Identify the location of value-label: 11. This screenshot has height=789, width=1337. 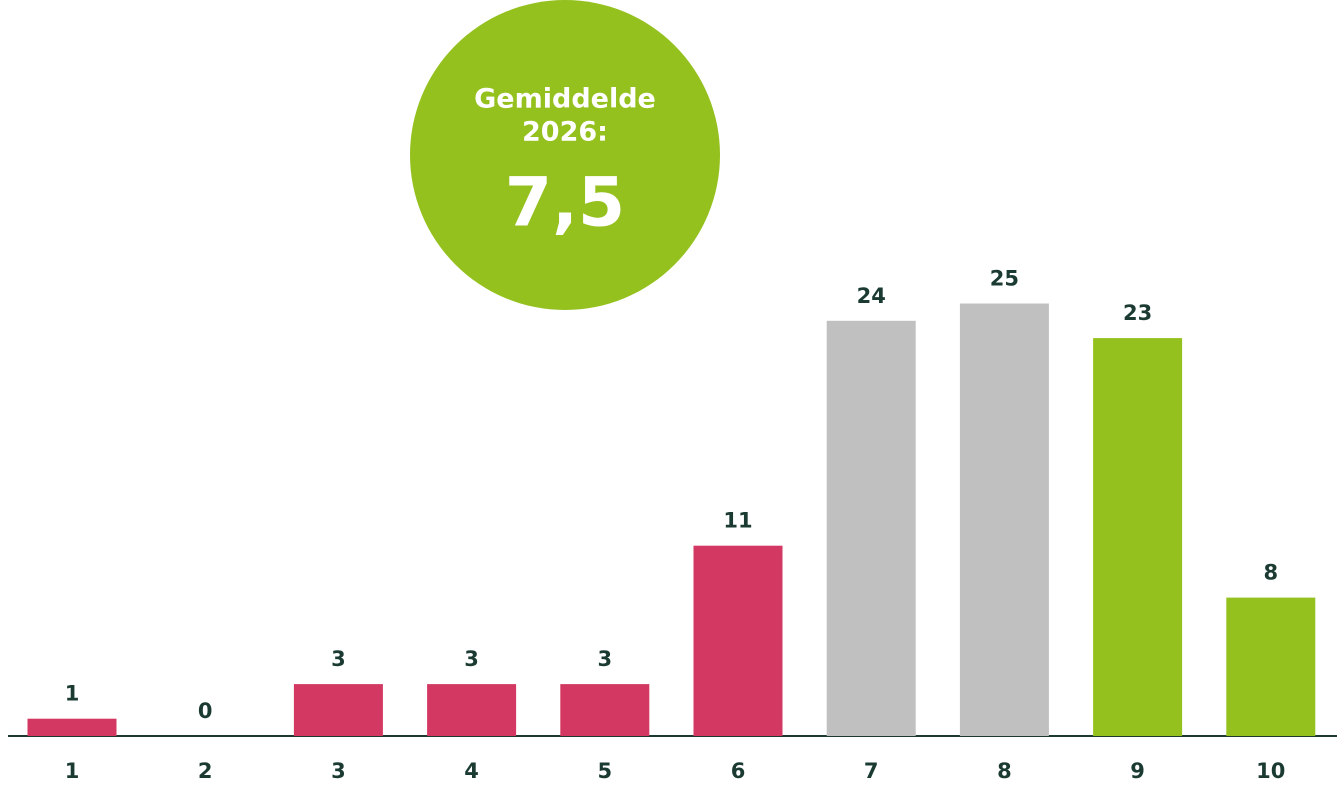
(737, 521).